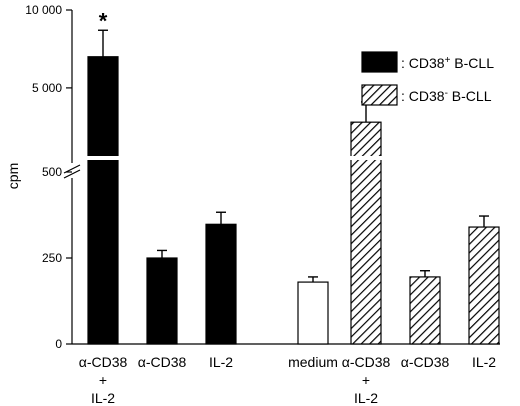  Describe the element at coordinates (43, 10) in the screenshot. I see `y-tick-label: 10 000` at that location.